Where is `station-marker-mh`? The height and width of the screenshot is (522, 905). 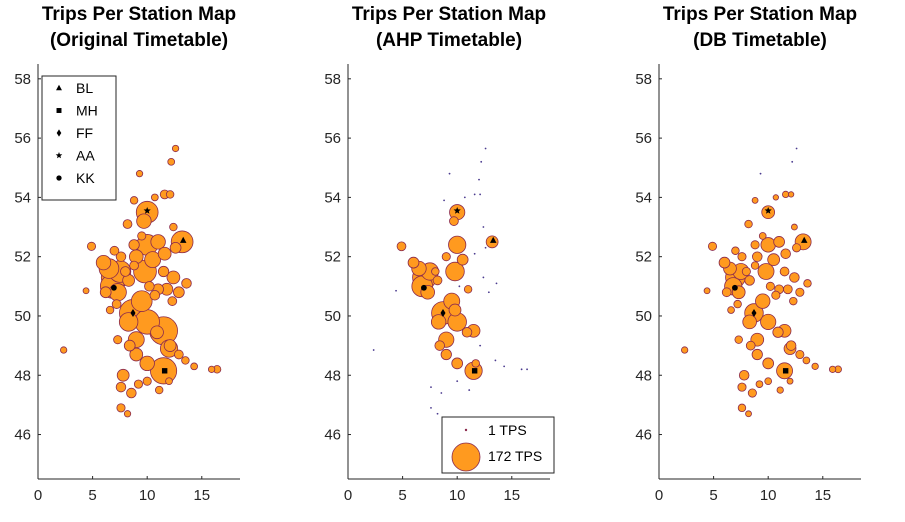 station-marker-mh is located at coordinates (164, 371).